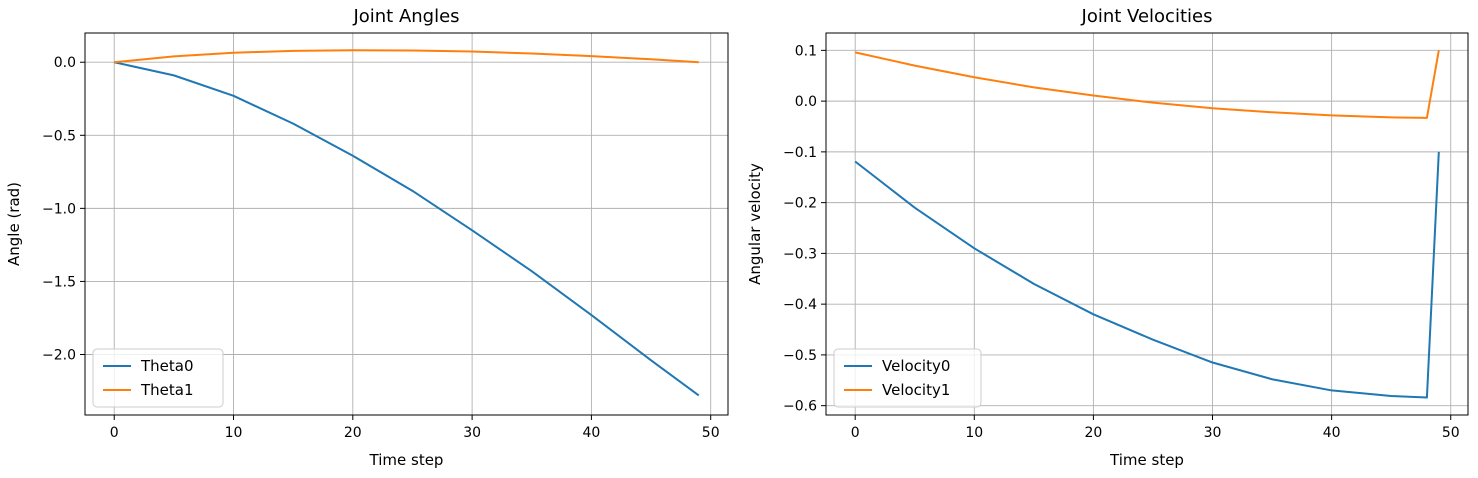  Describe the element at coordinates (167, 366) in the screenshot. I see `legend-label-theta0: Theta0` at that location.